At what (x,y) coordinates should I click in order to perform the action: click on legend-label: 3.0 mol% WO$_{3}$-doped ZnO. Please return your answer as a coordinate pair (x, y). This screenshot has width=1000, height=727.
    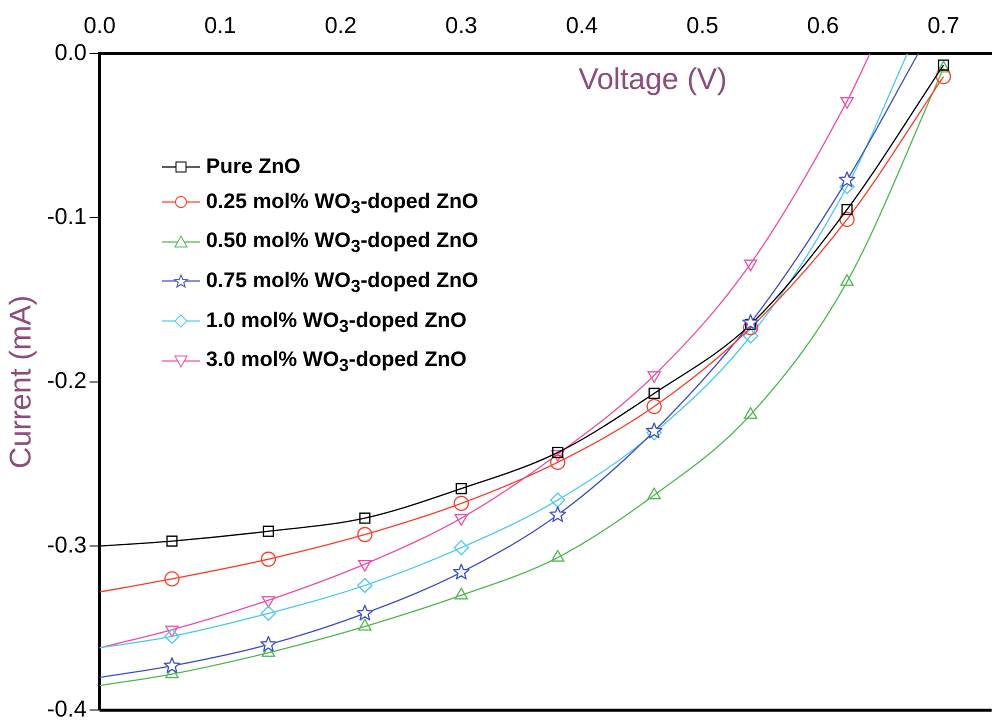
    Looking at the image, I should click on (336, 362).